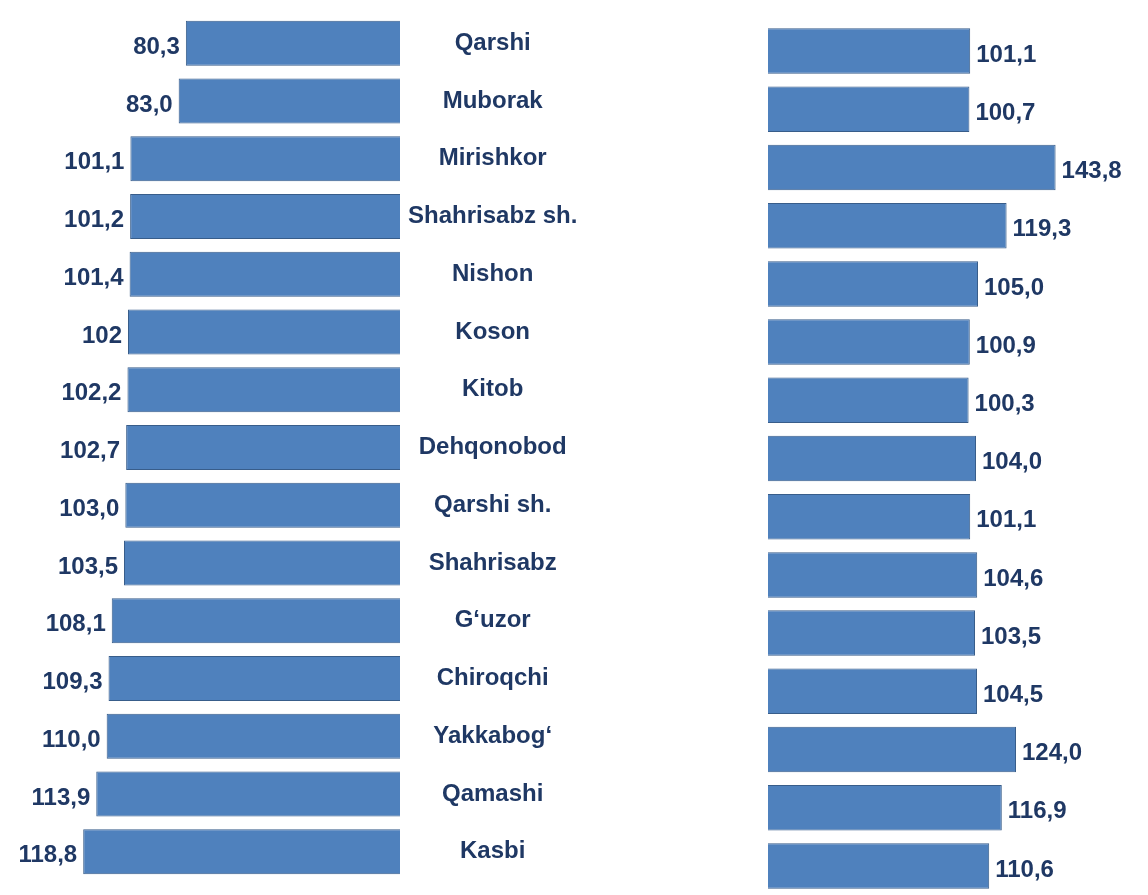 This screenshot has height=895, width=1148. Describe the element at coordinates (493, 272) in the screenshot. I see `y-tick-label: Nishon` at that location.